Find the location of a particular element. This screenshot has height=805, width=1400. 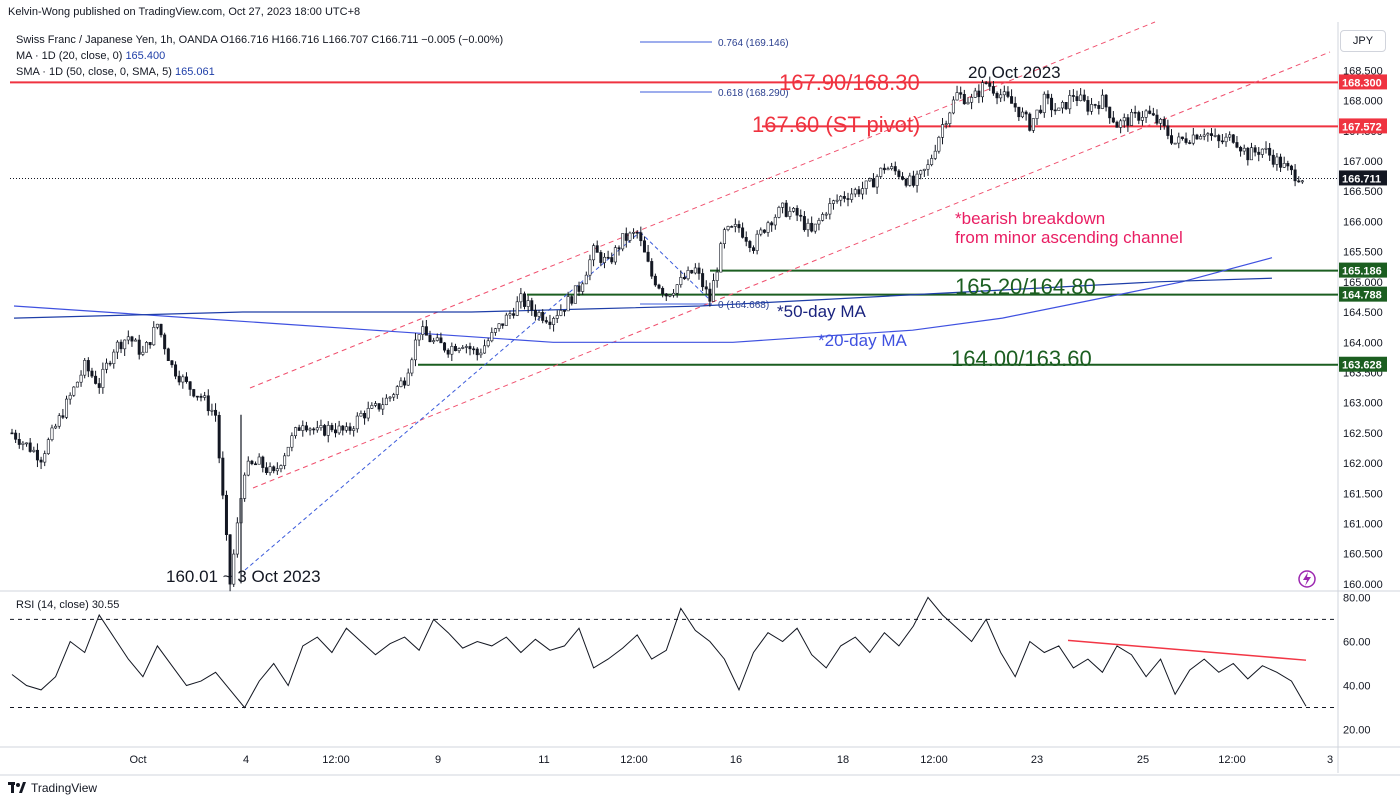

y-tick-label: 164.000 is located at coordinates (1363, 343).